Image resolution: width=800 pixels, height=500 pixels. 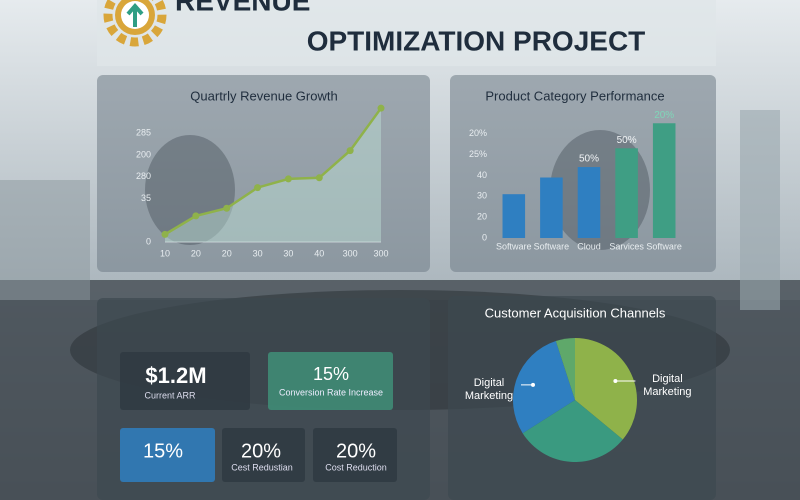 I want to click on kpi-label: Cost Reduction, so click(x=356, y=467).